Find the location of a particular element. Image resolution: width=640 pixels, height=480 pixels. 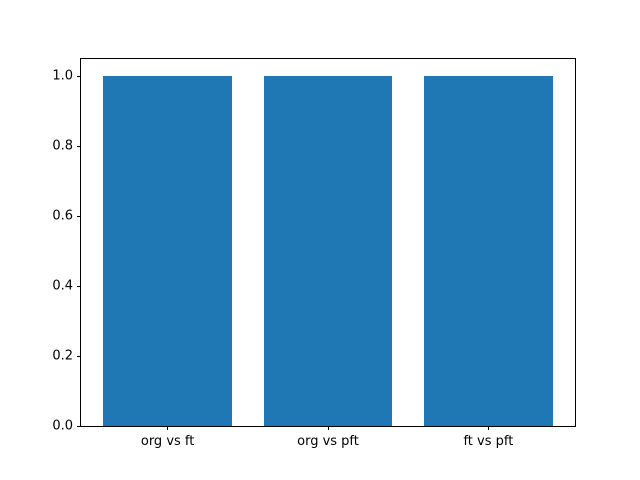

bar-org-vs-ft is located at coordinates (167, 251).